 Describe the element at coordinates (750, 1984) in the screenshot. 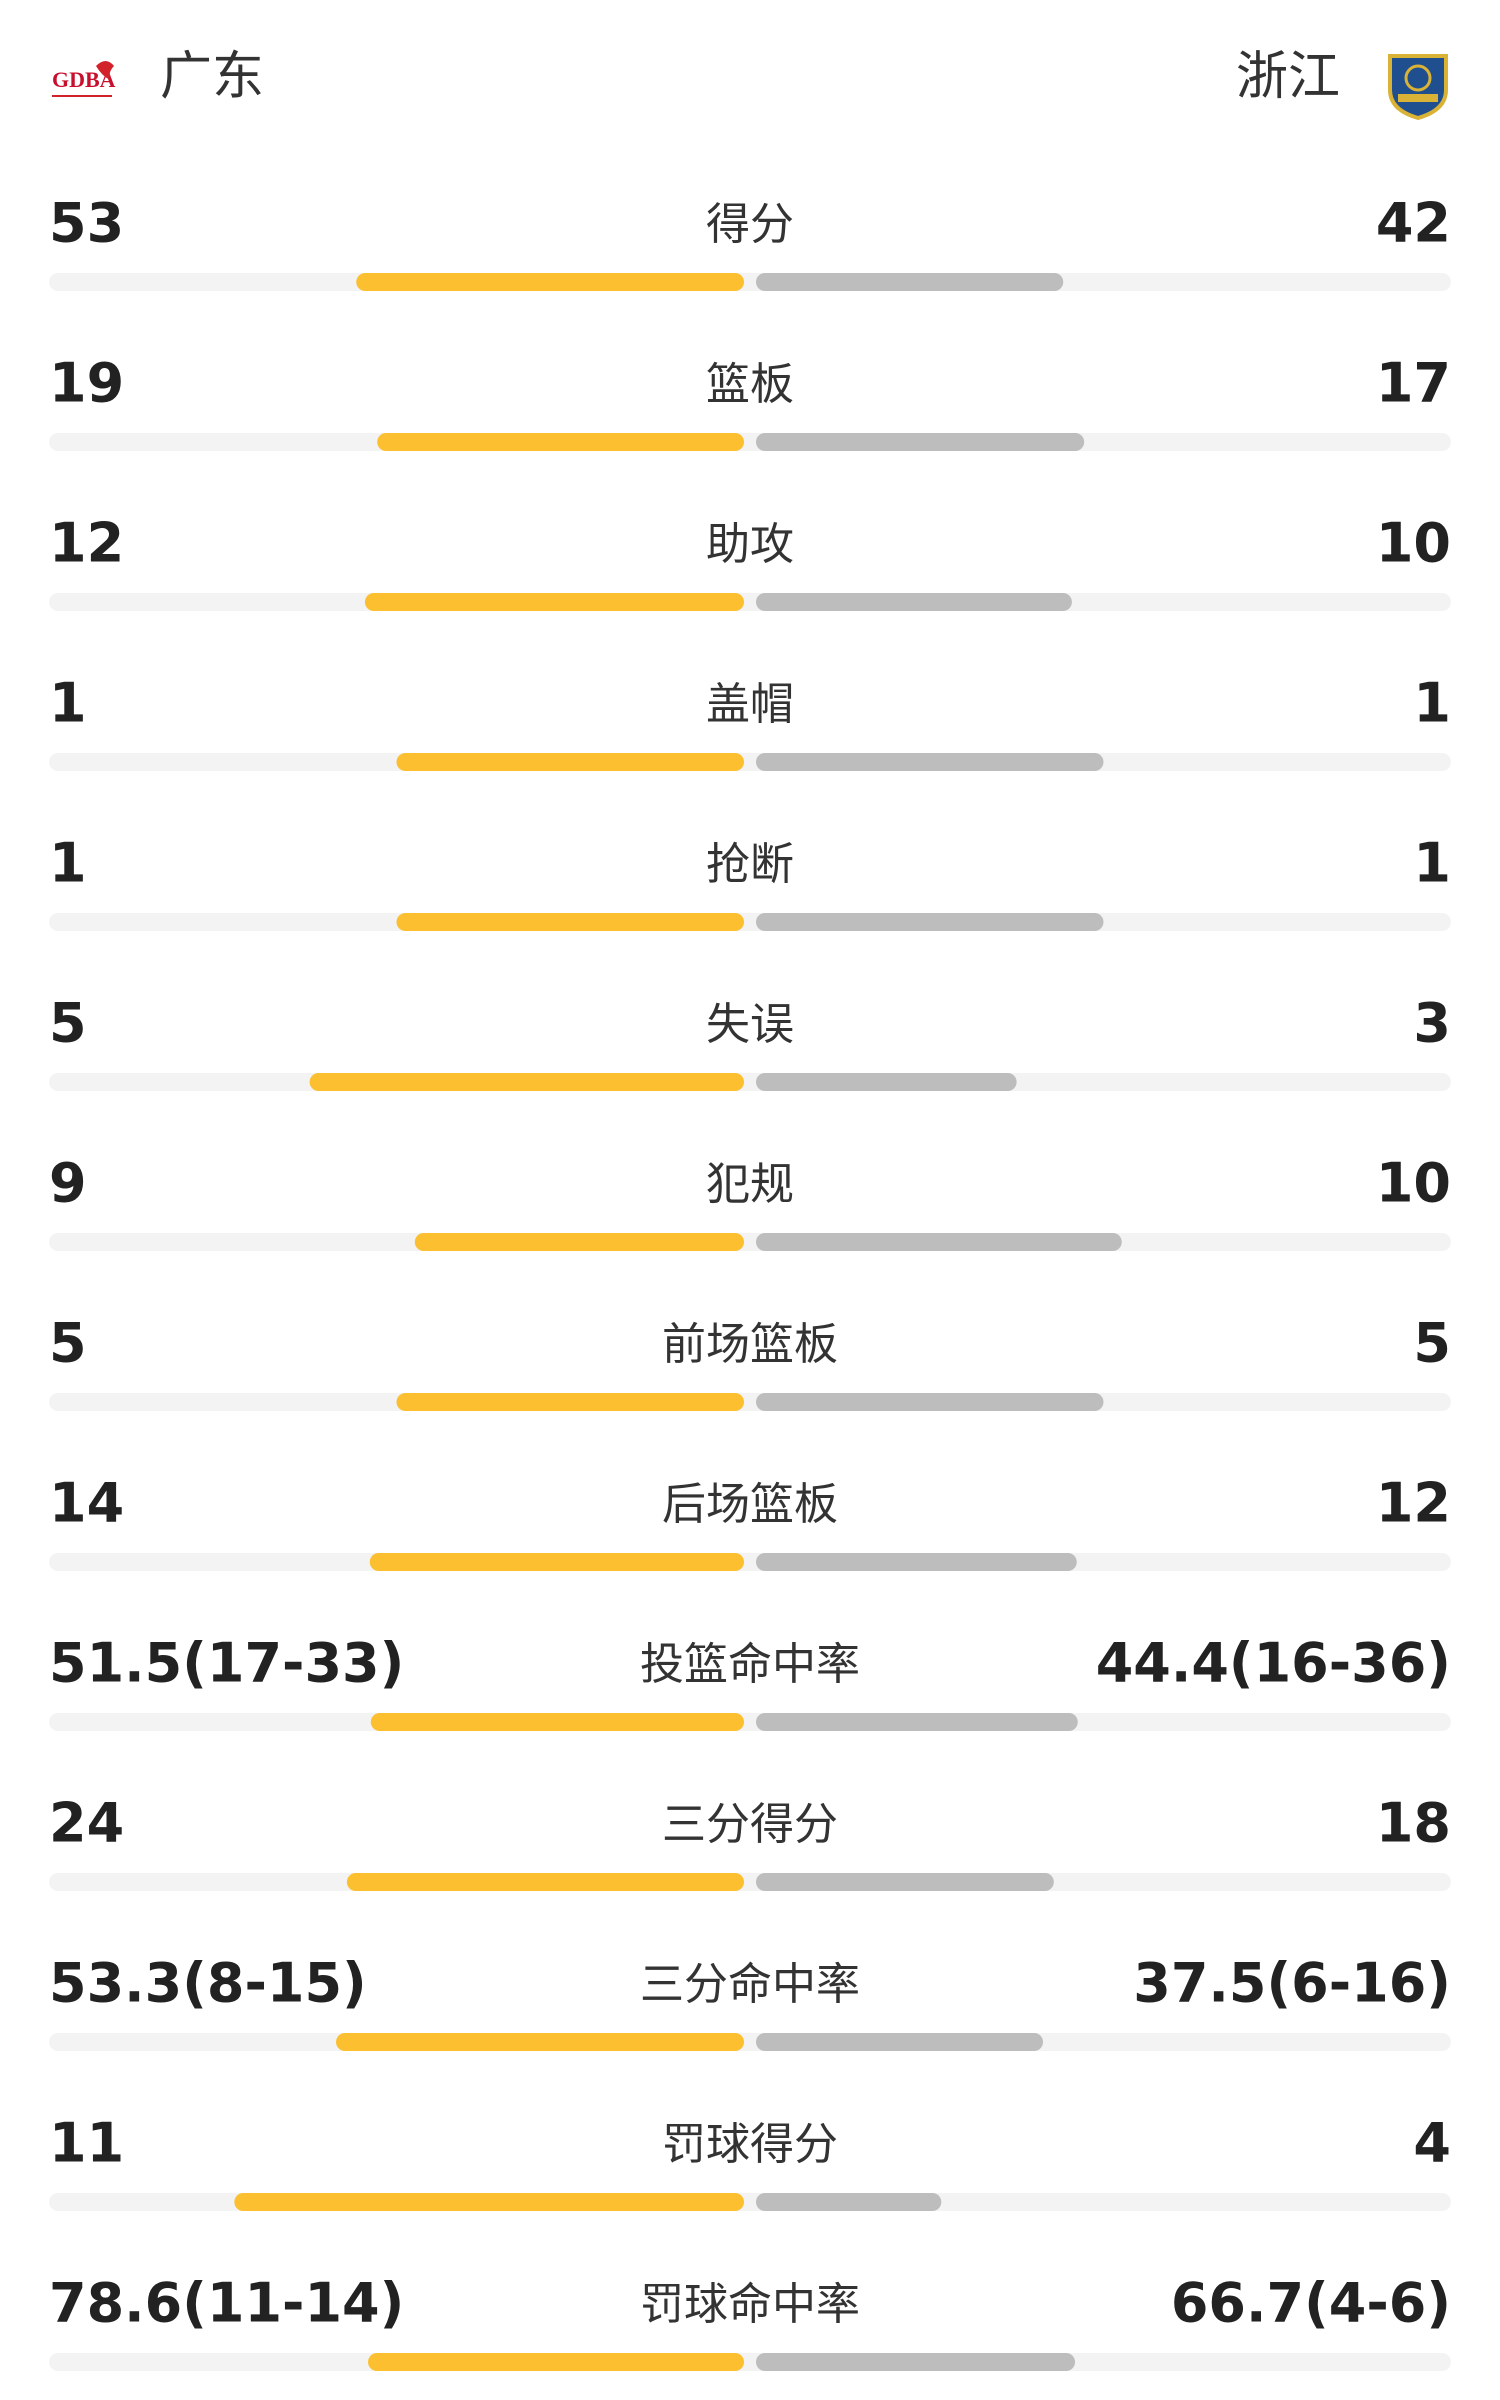

I see `stat-label: 三分命中率` at that location.